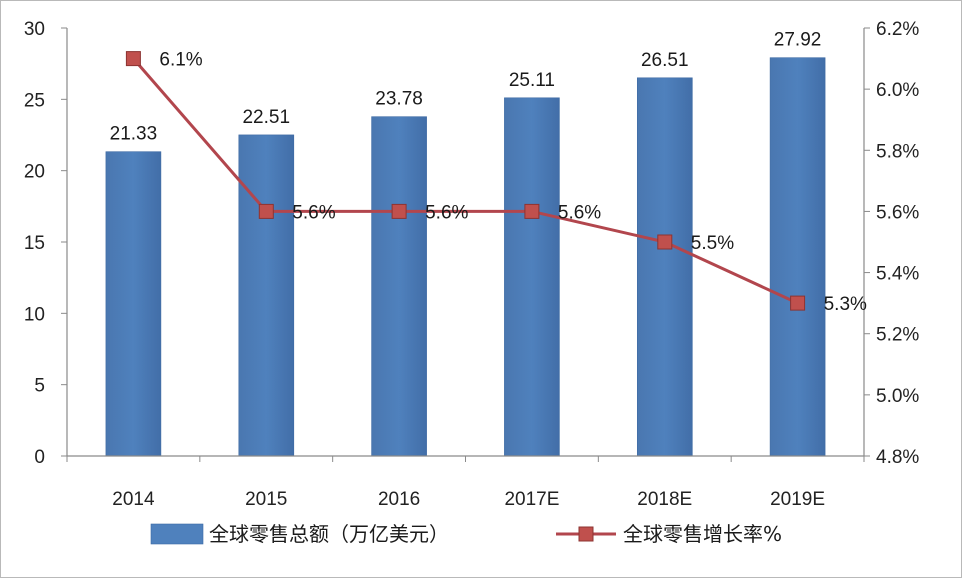 The image size is (962, 579). What do you see at coordinates (532, 211) in the screenshot?
I see `growth-marker-2017E` at bounding box center [532, 211].